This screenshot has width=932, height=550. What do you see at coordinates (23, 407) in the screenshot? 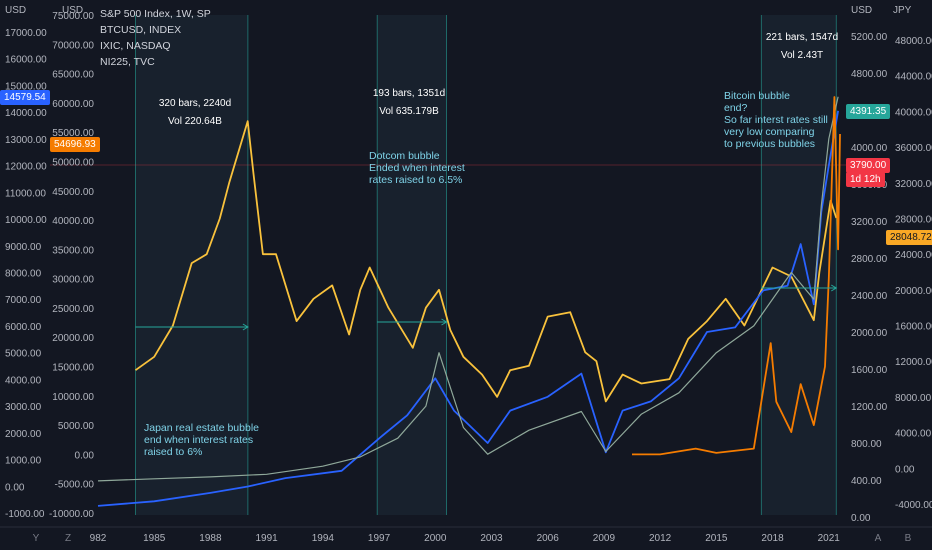
I see `axis-left1-tick-14: 3000.00` at bounding box center [23, 407].